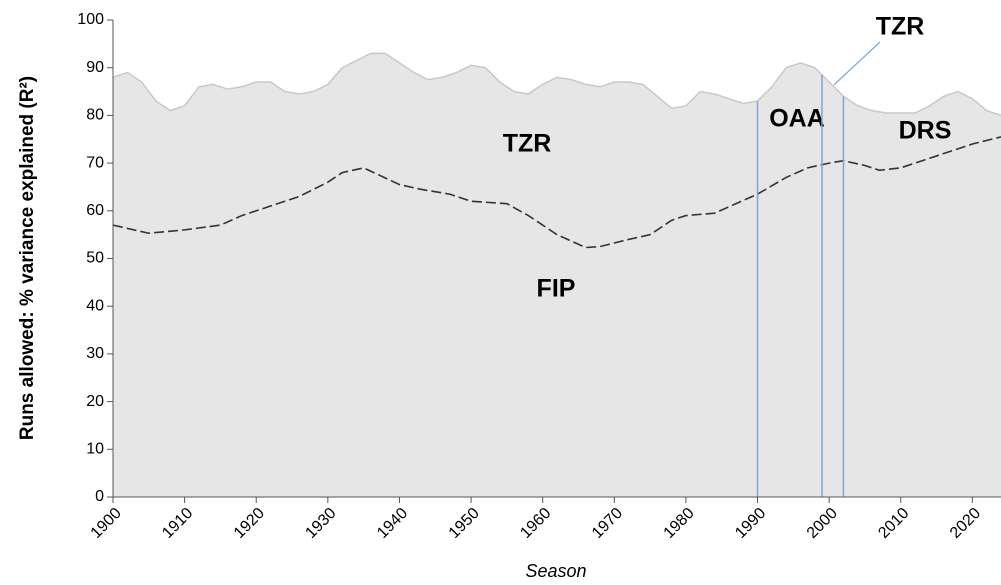 This screenshot has height=585, width=1001. I want to click on y-tick-label: 30, so click(95, 353).